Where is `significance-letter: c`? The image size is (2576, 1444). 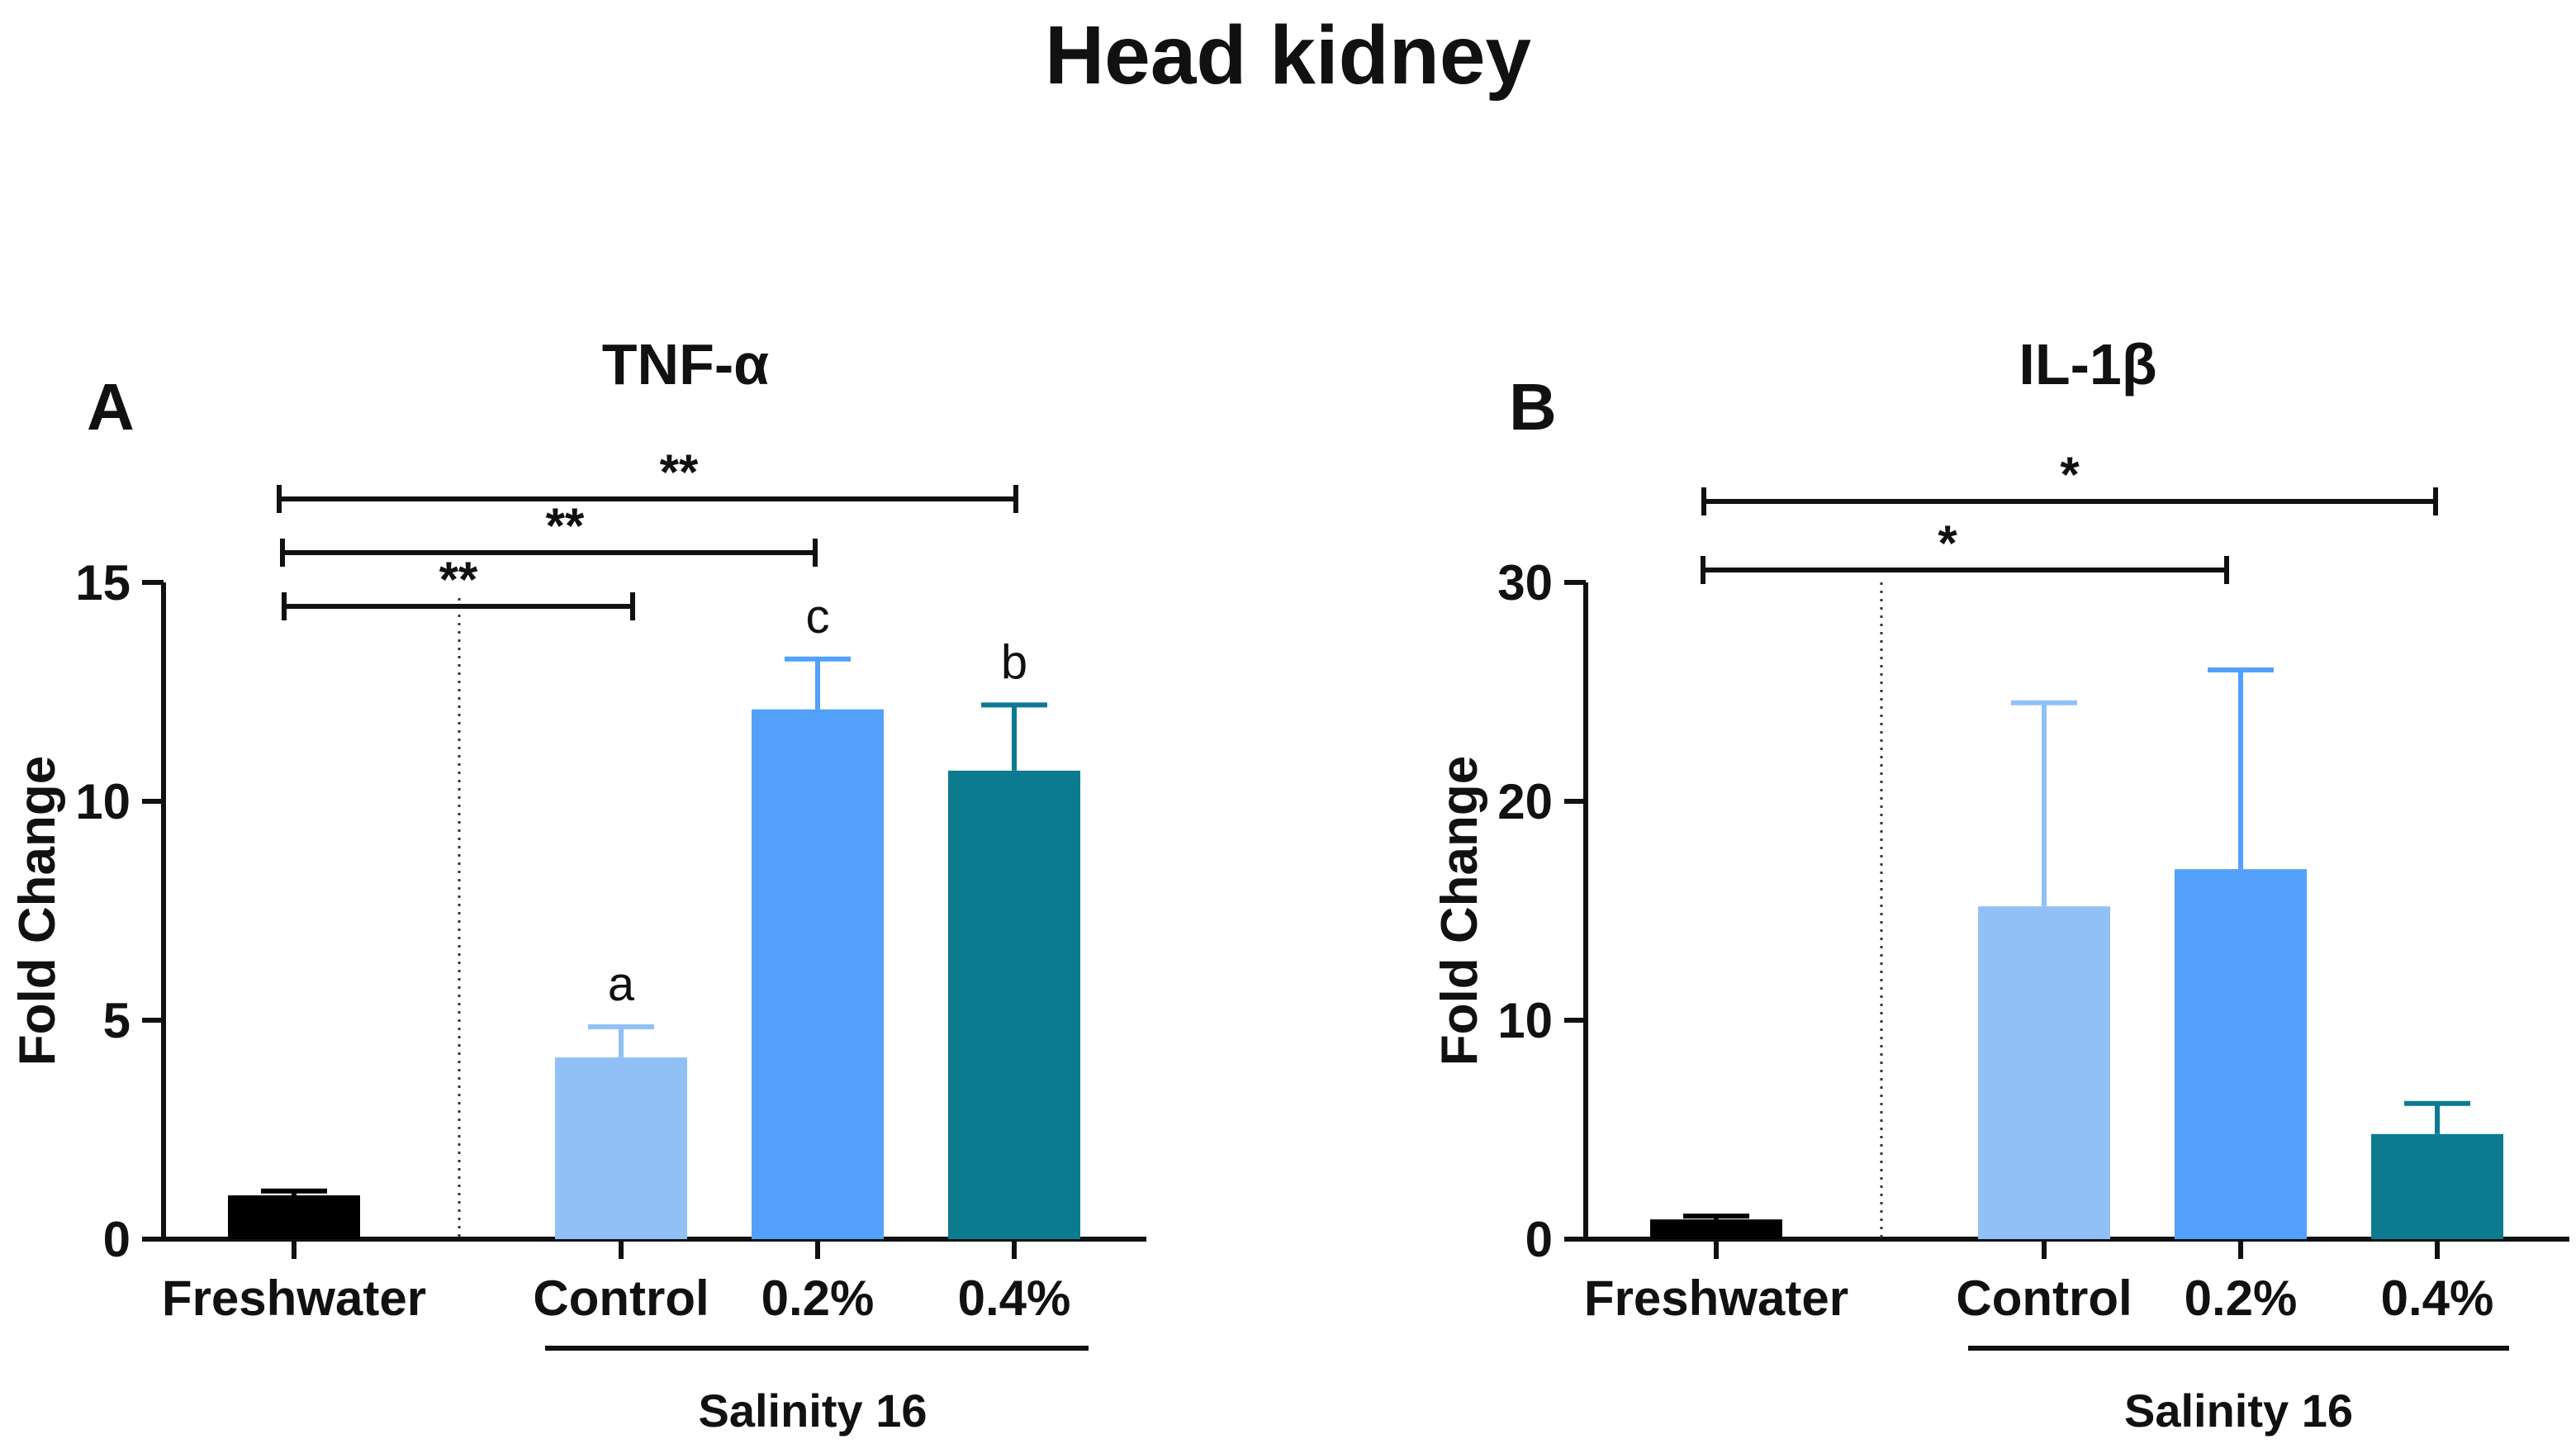 significance-letter: c is located at coordinates (818, 617).